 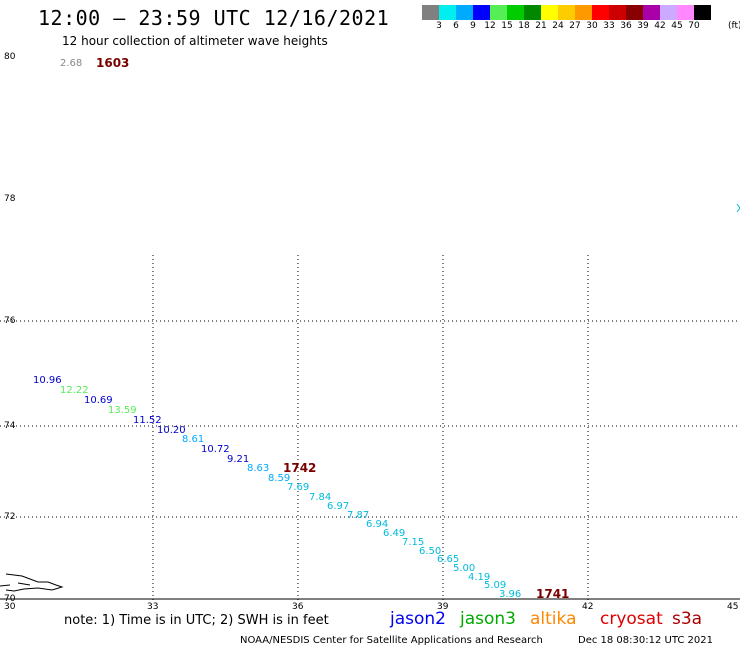 What do you see at coordinates (112, 63) in the screenshot?
I see `pass-time-label: 1603` at bounding box center [112, 63].